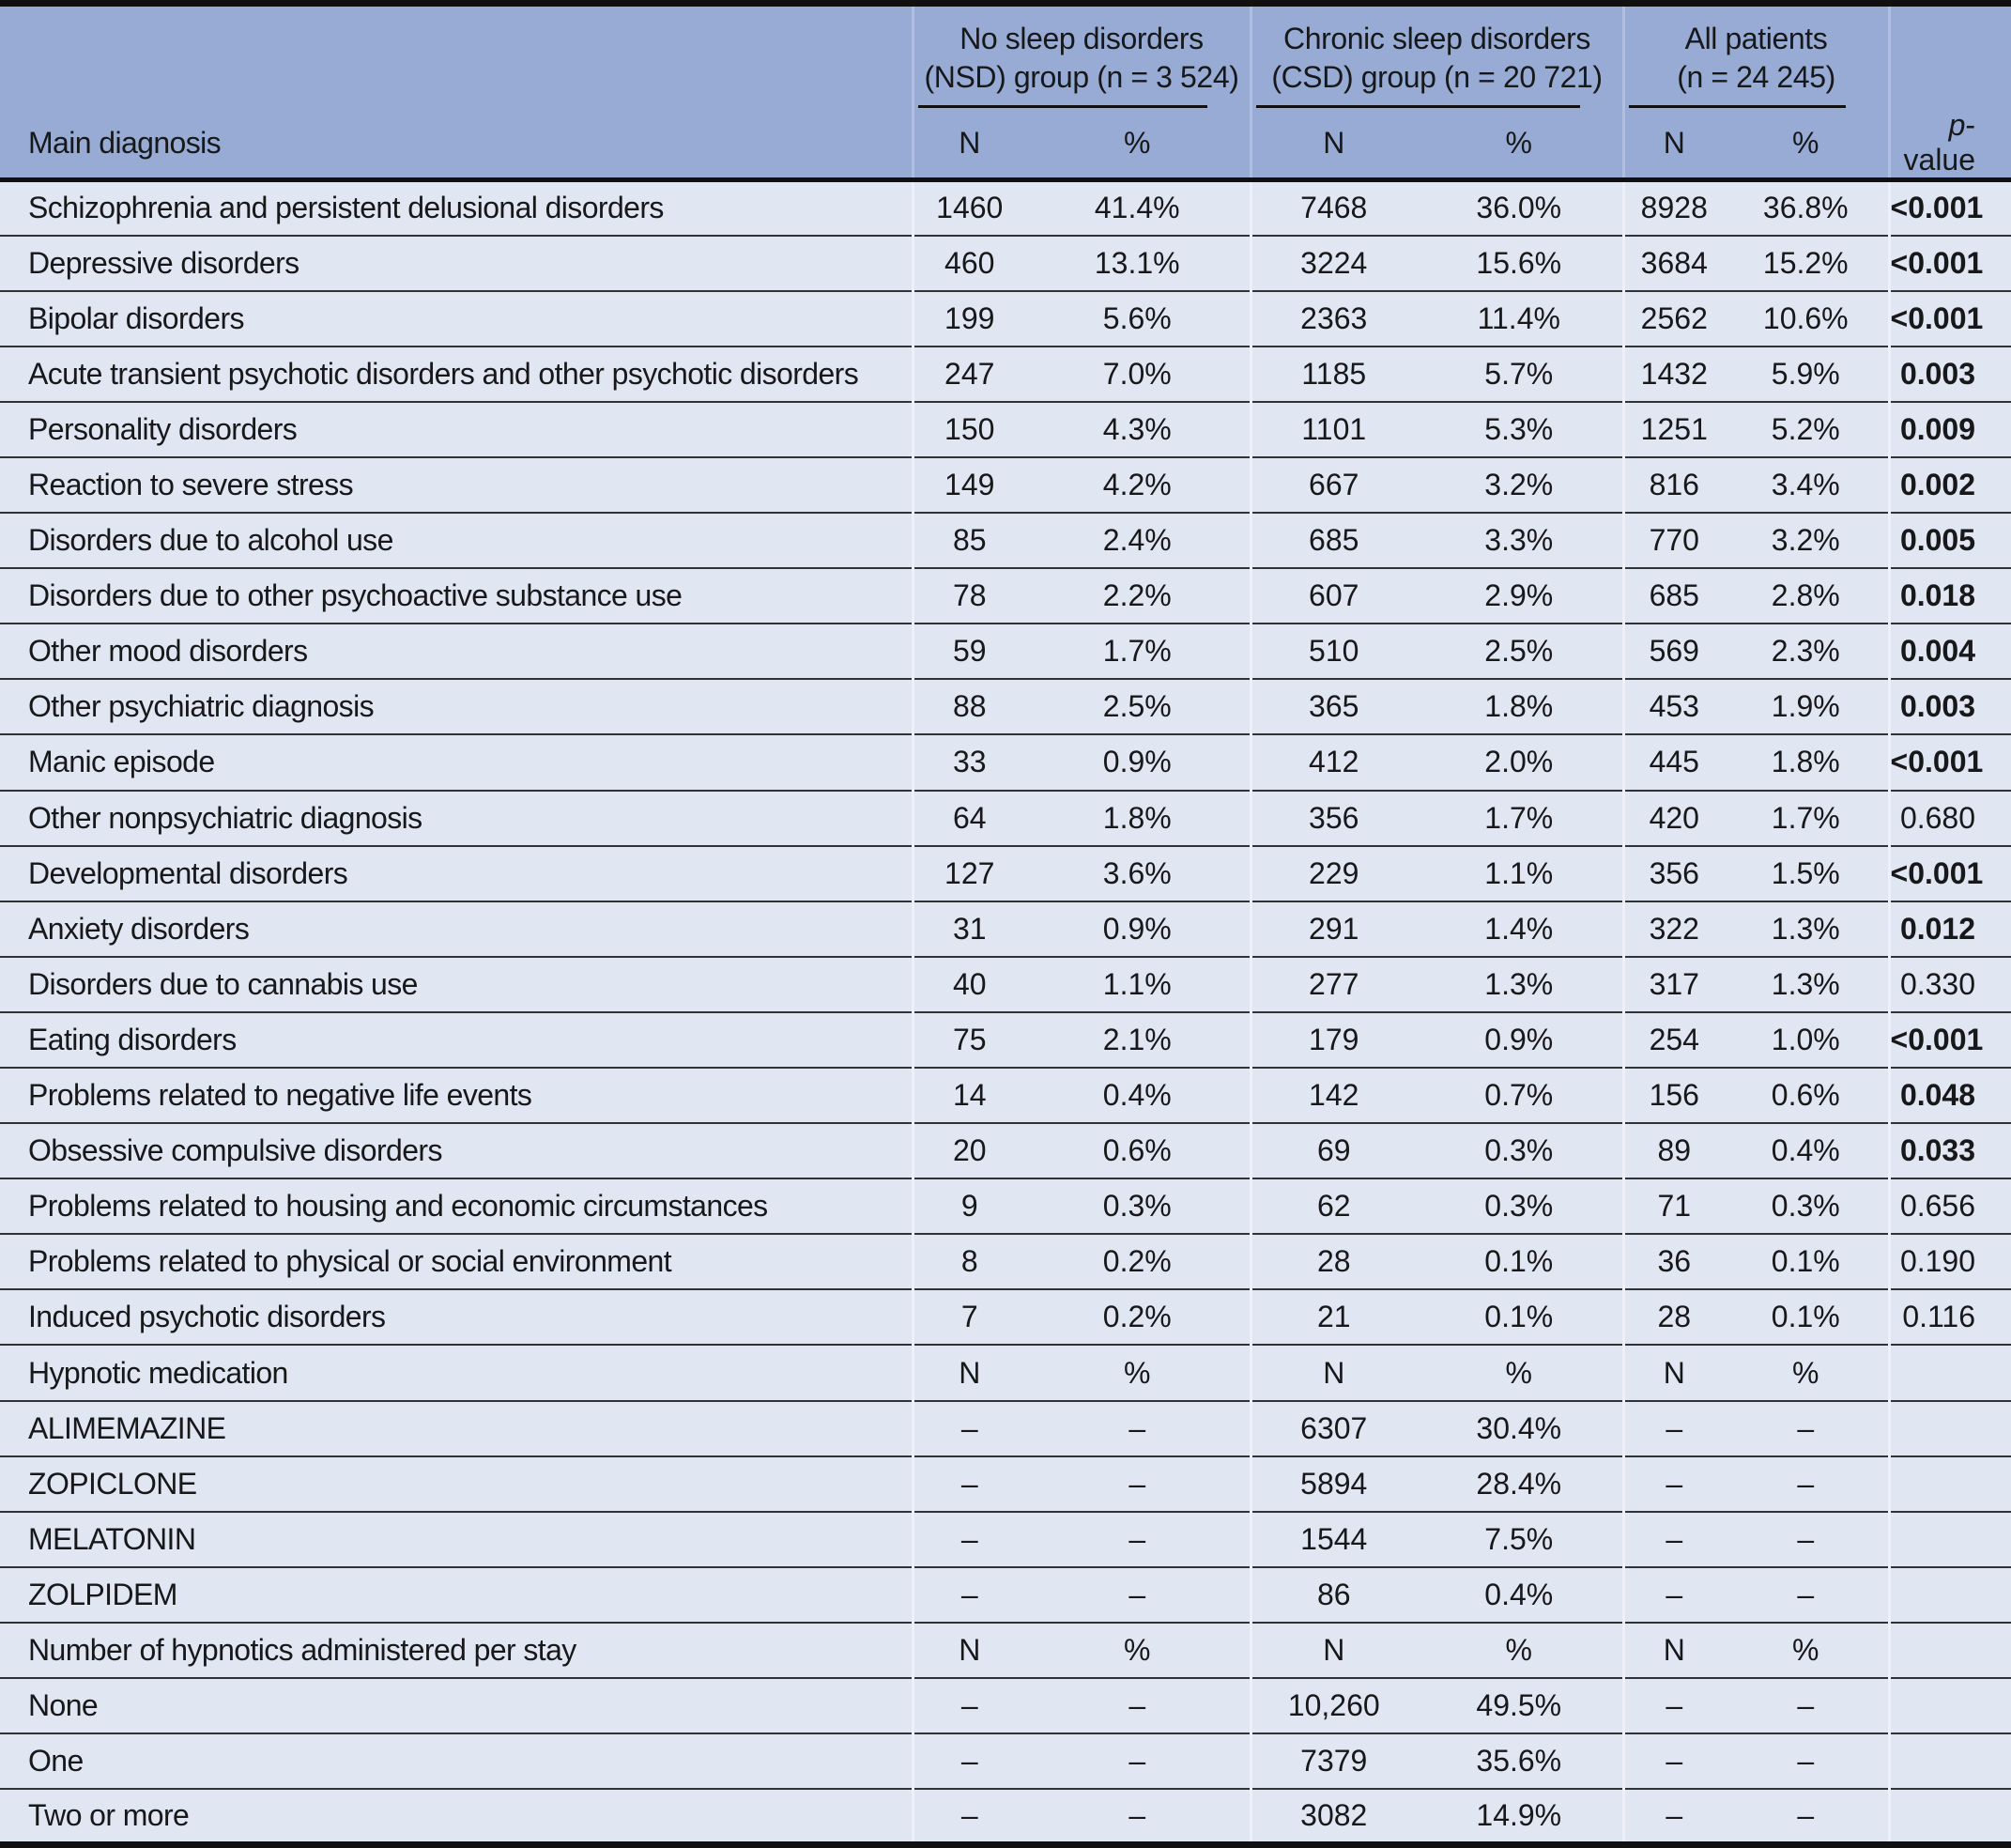 The image size is (2011, 1848). I want to click on table-row: None – – 10,260 49.5% – –, so click(1005, 1705).